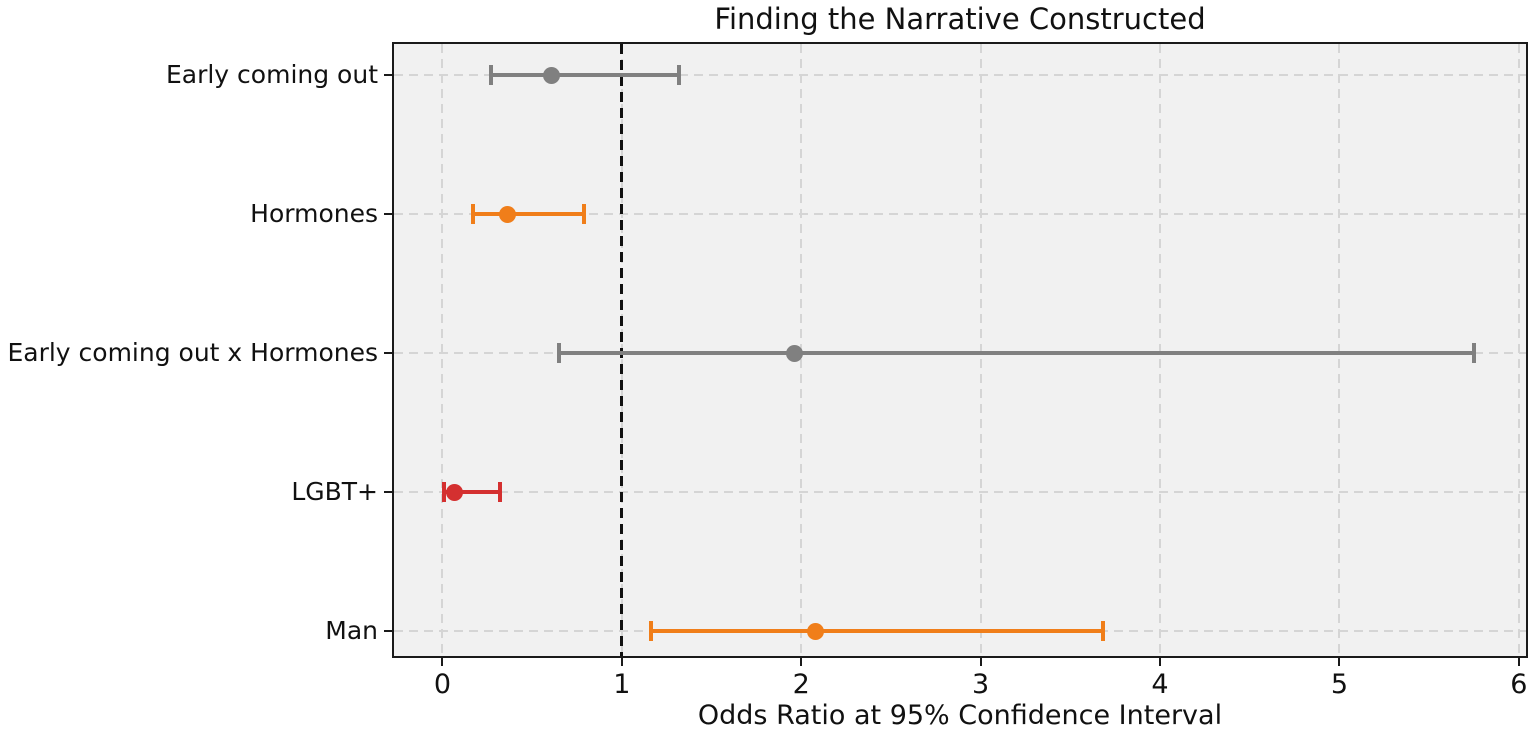 This screenshot has height=741, width=1536. Describe the element at coordinates (271, 74) in the screenshot. I see `y-axis-category-label: Early coming out` at that location.